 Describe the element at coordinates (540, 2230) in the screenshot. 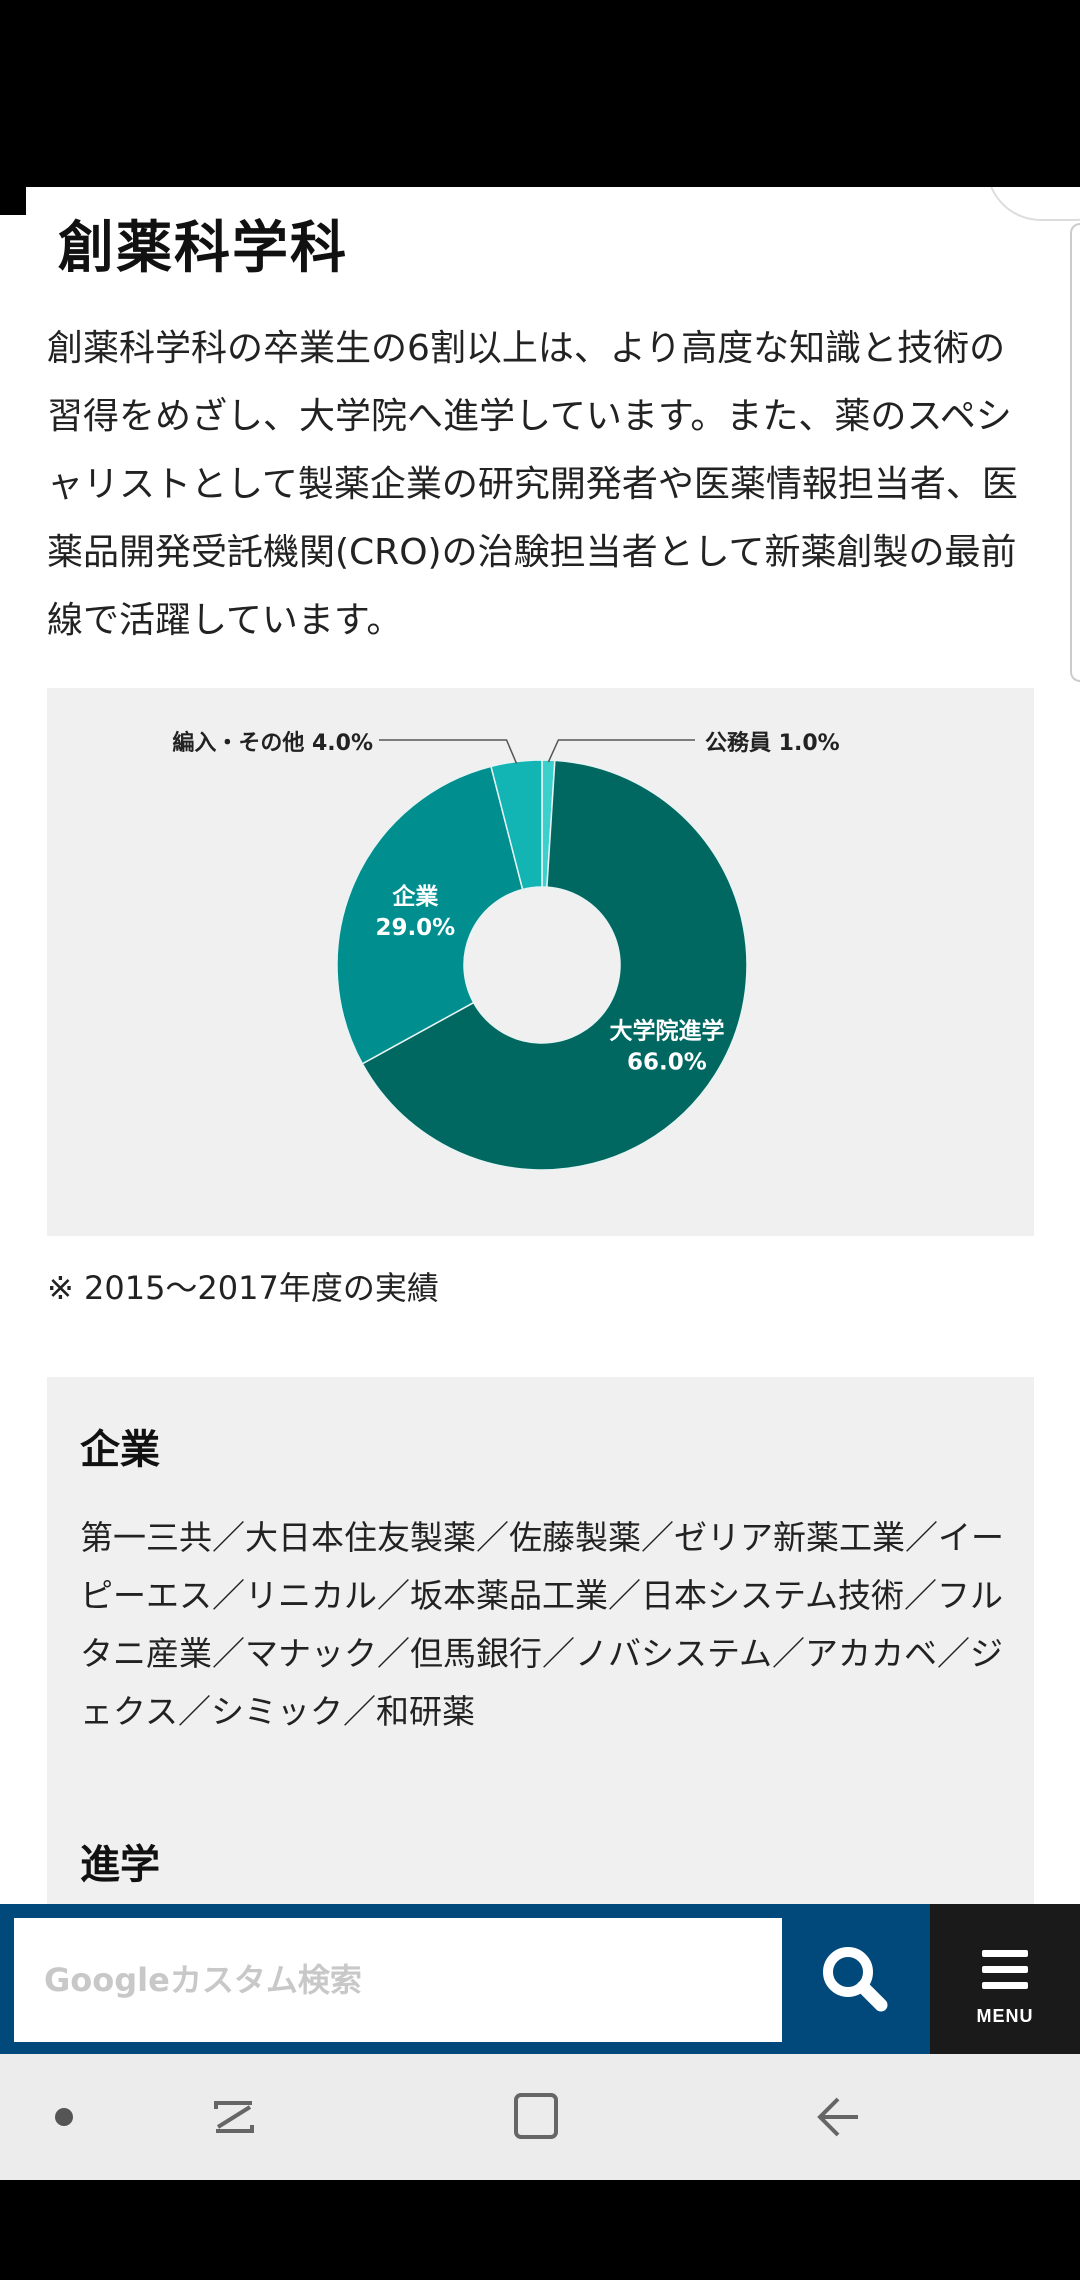

I see `bottom-bezel` at that location.